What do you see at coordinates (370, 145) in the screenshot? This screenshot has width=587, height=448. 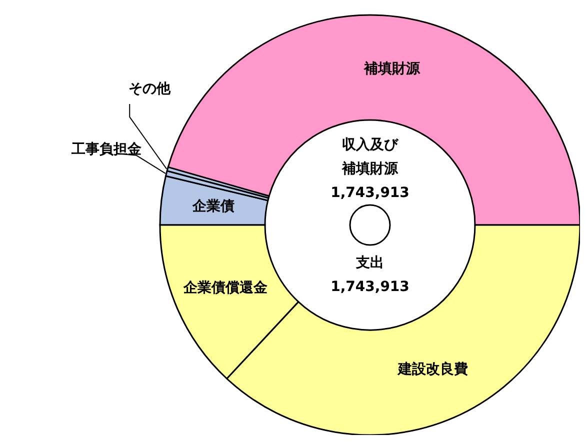 I see `text: 収入及び` at bounding box center [370, 145].